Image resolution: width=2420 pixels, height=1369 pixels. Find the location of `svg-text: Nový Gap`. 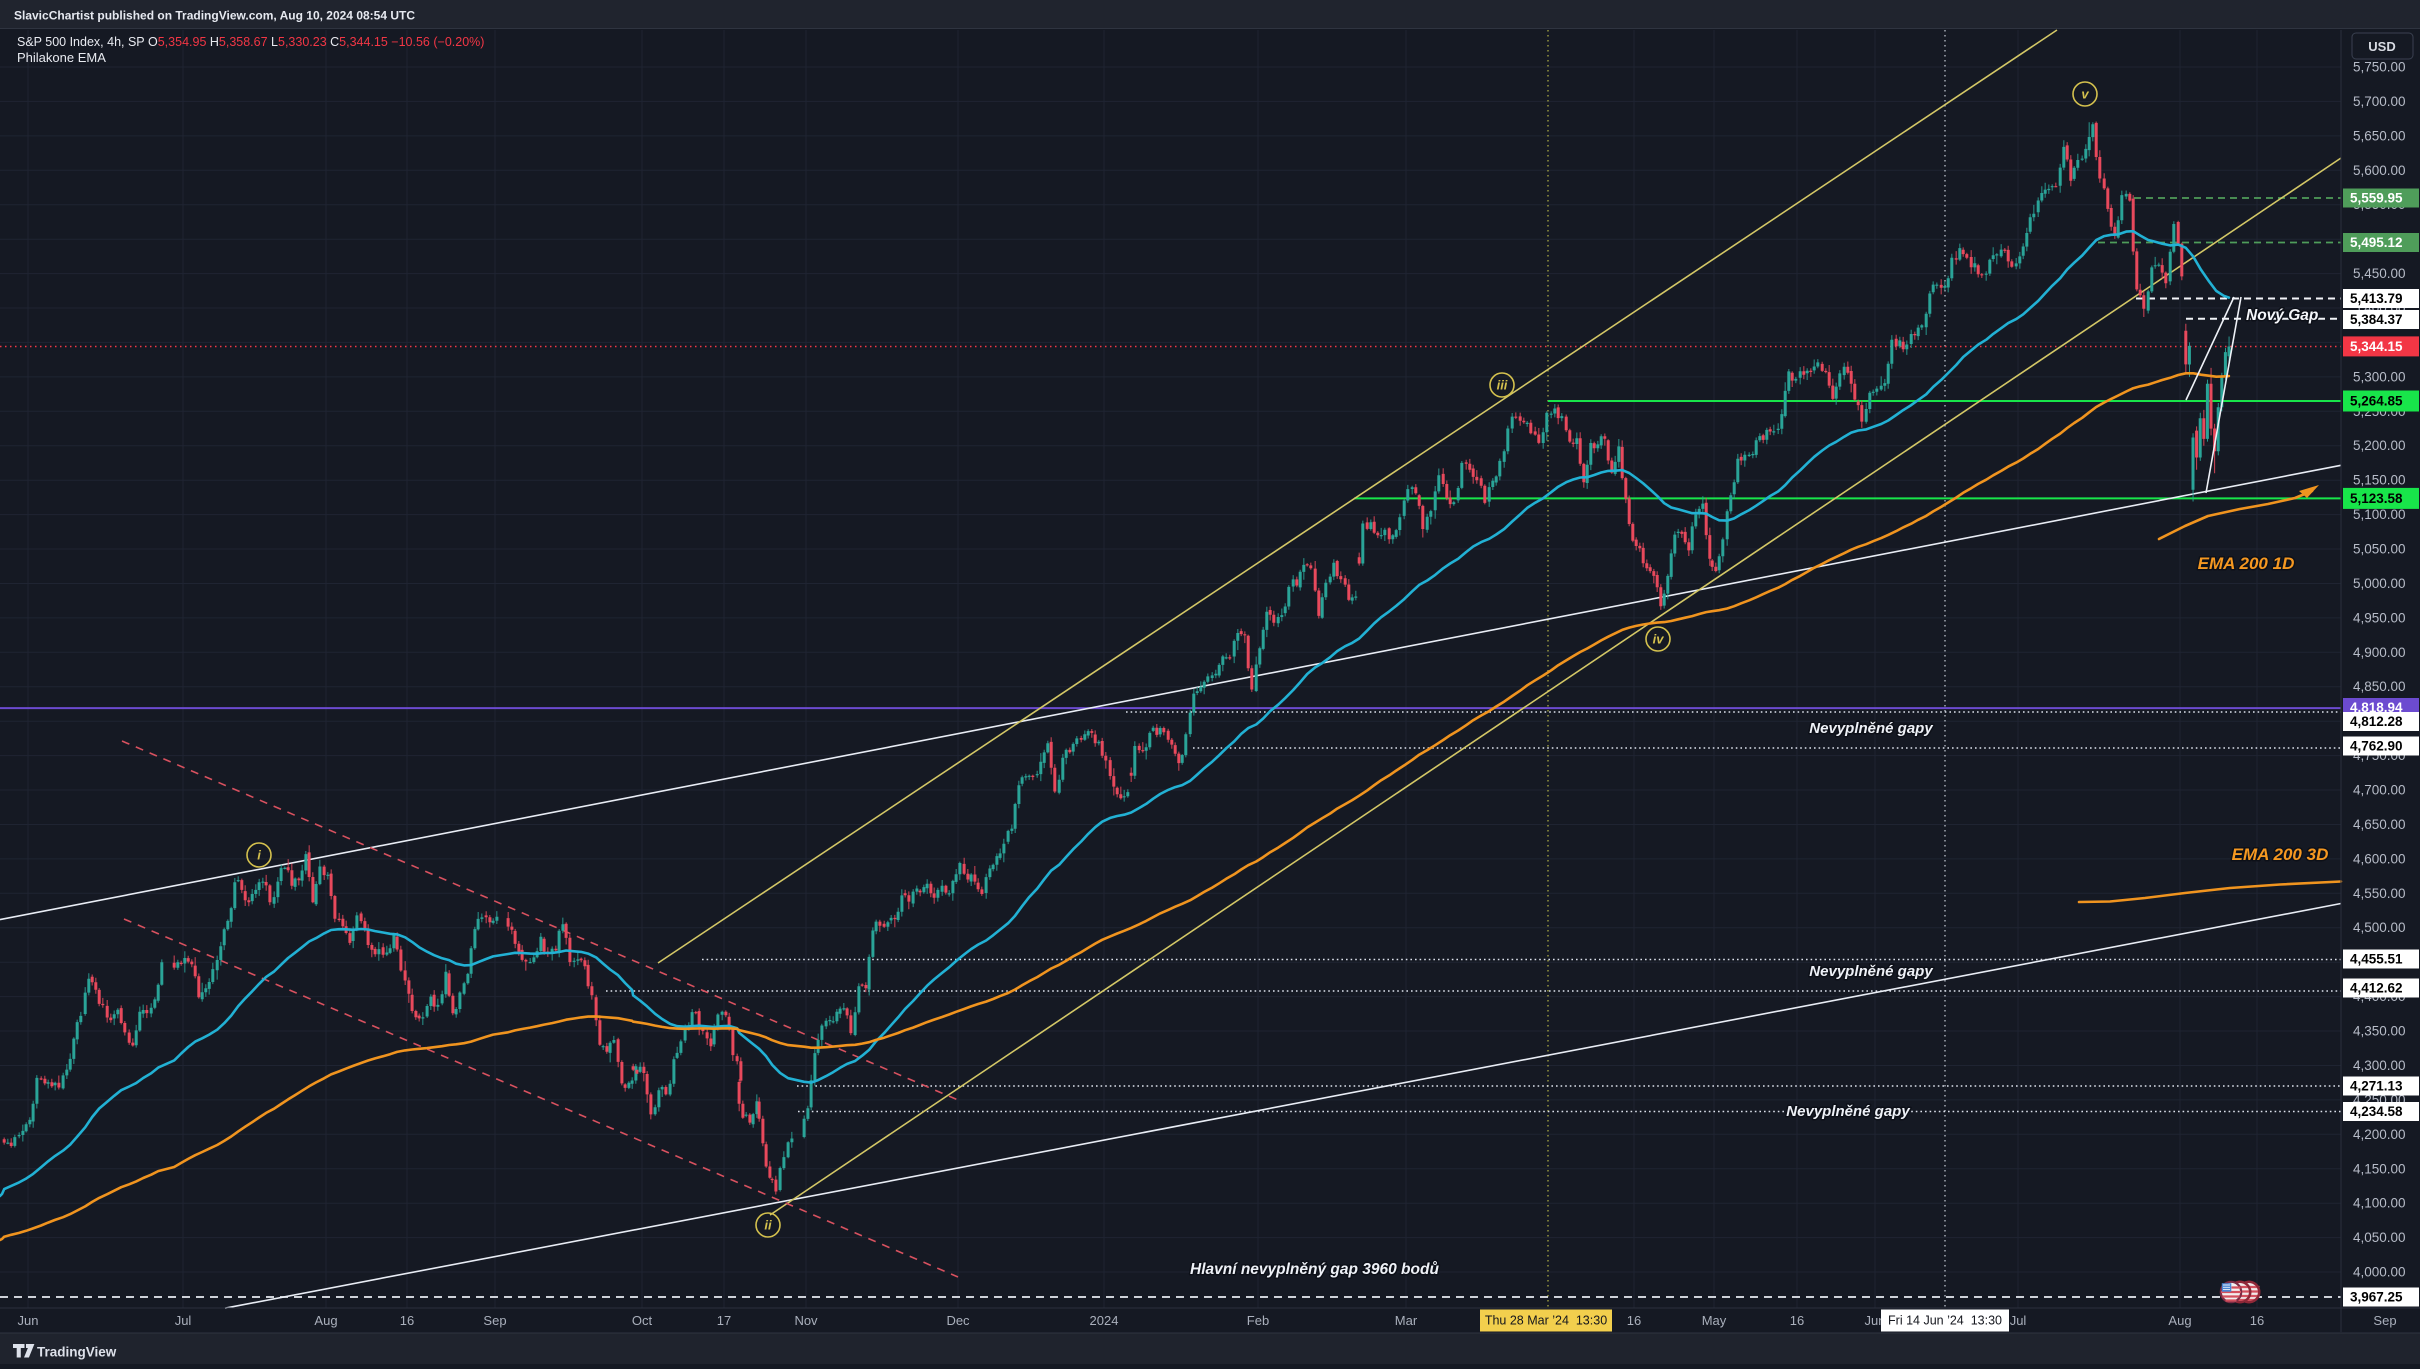

svg-text: Nový Gap is located at coordinates (2282, 315).